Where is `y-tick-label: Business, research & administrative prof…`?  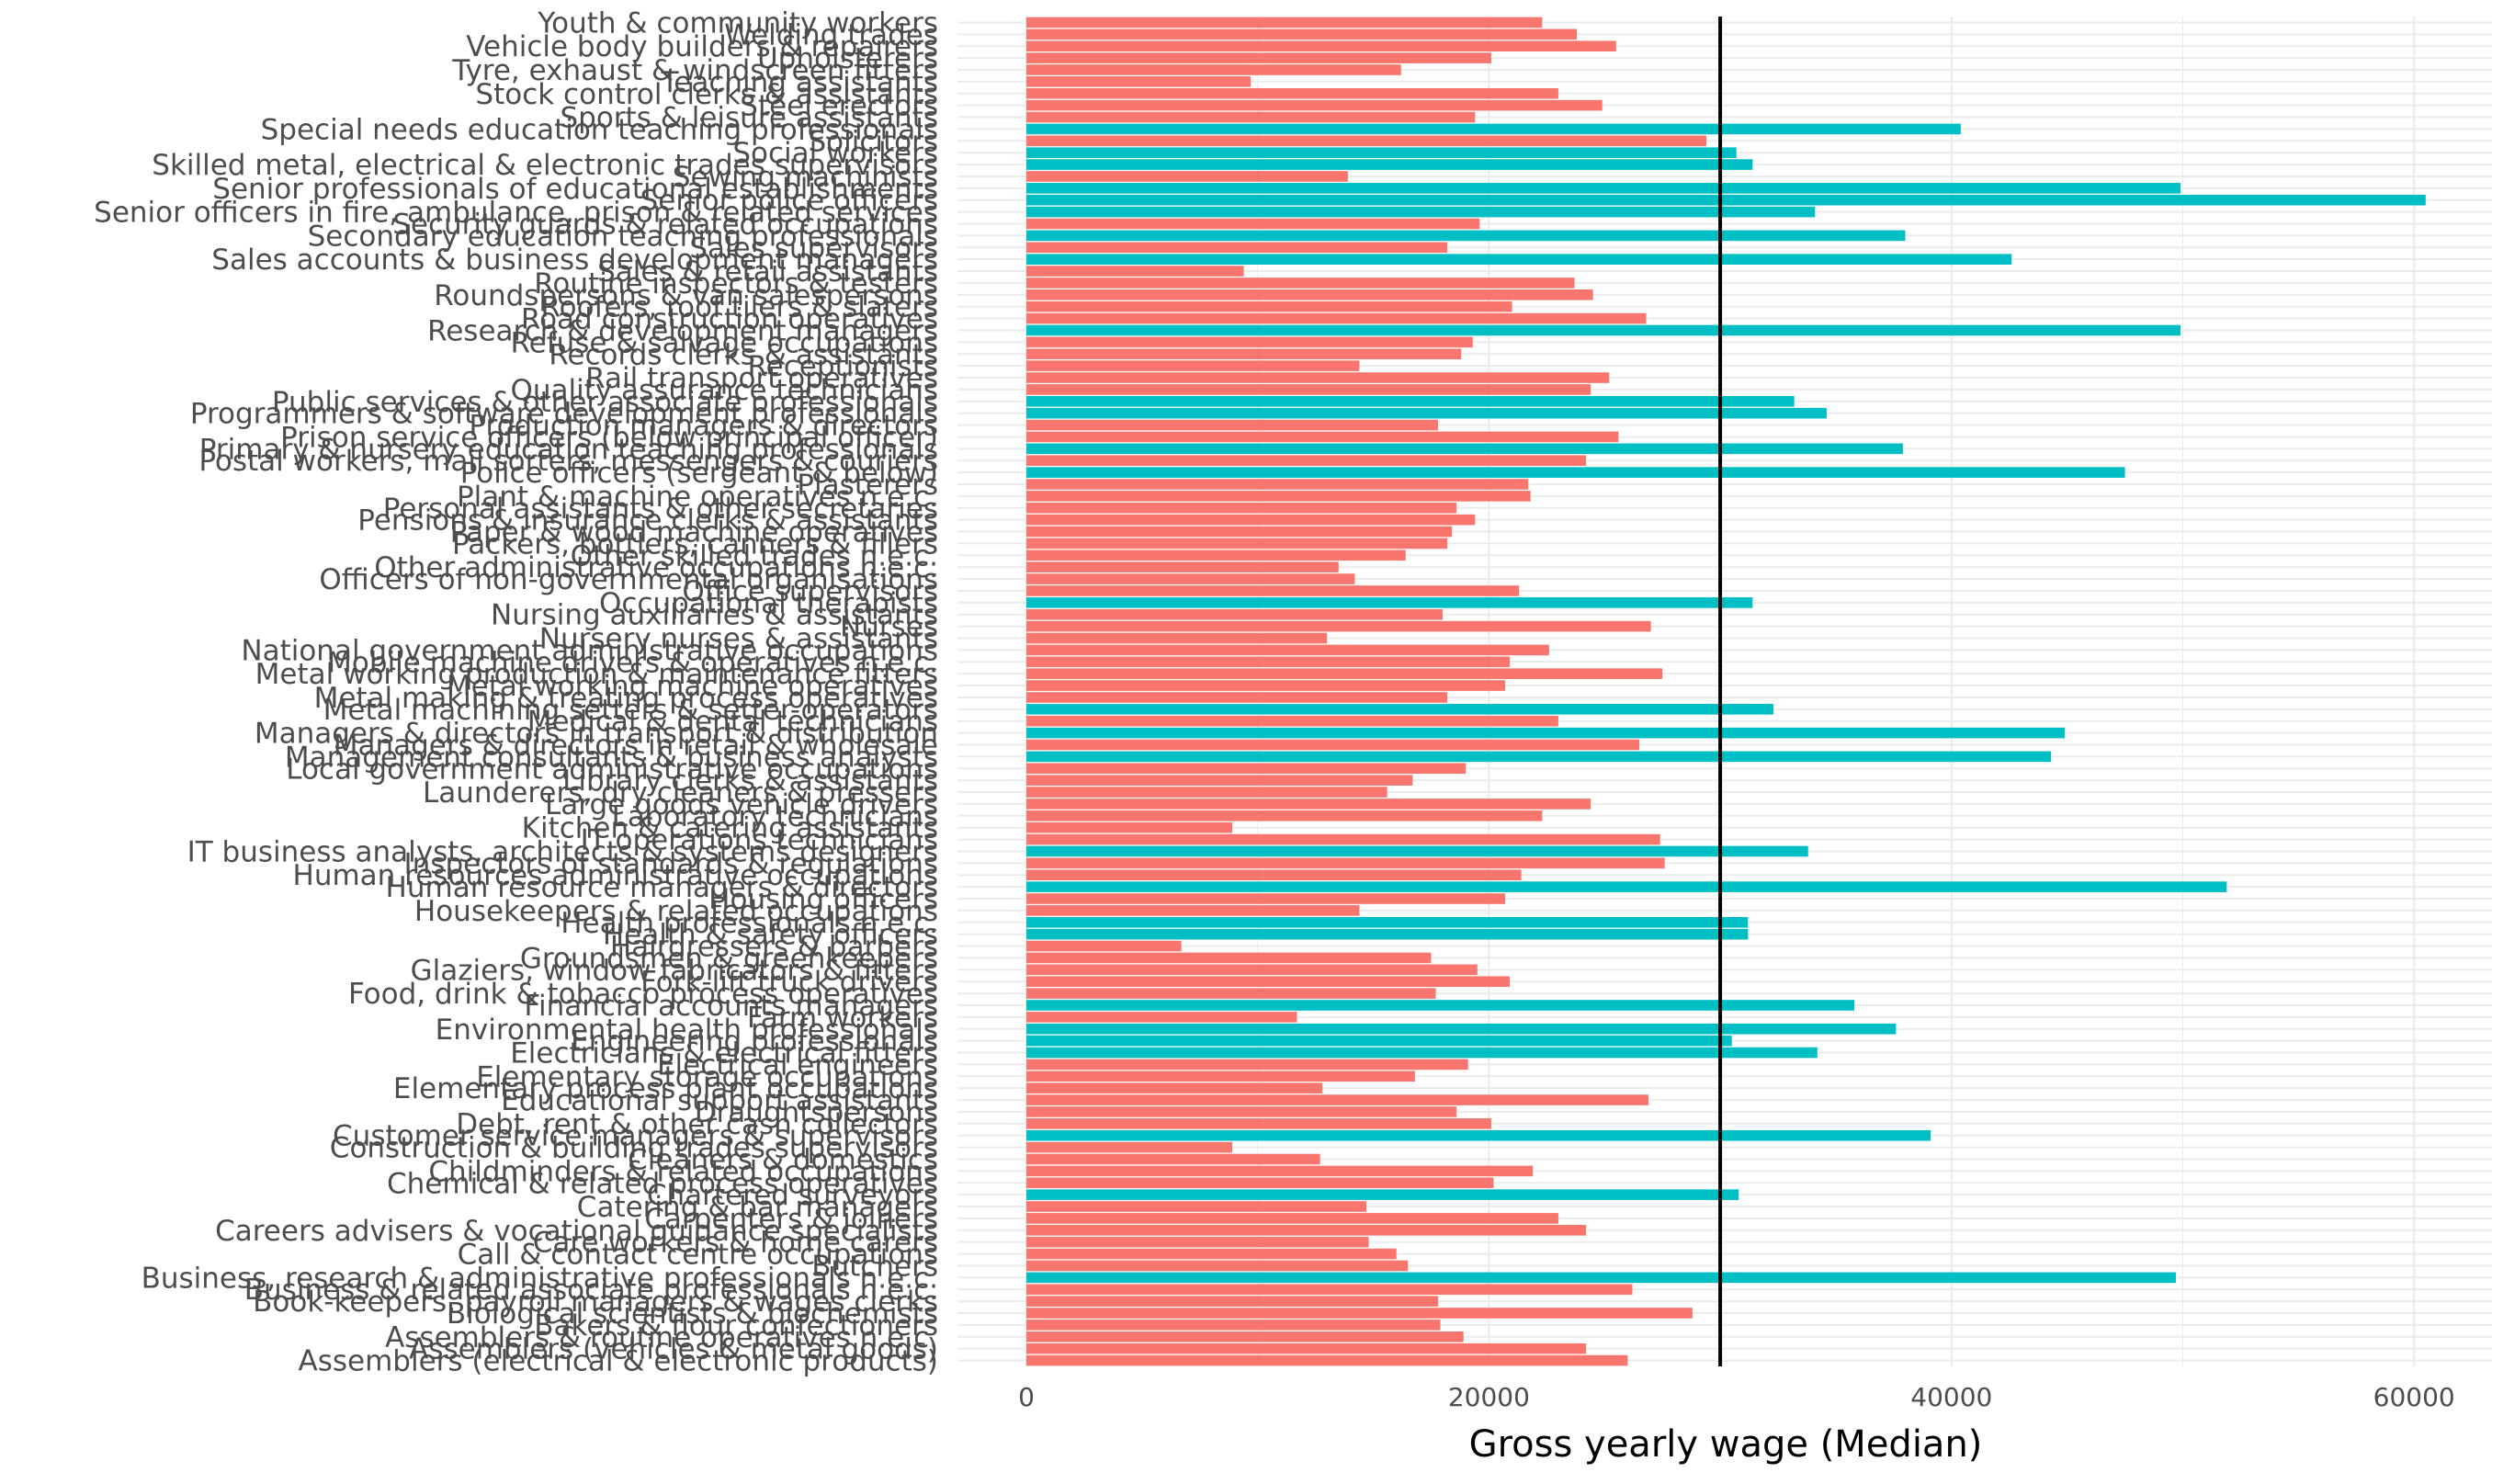
y-tick-label: Business, research & administrative prof… is located at coordinates (540, 1279).